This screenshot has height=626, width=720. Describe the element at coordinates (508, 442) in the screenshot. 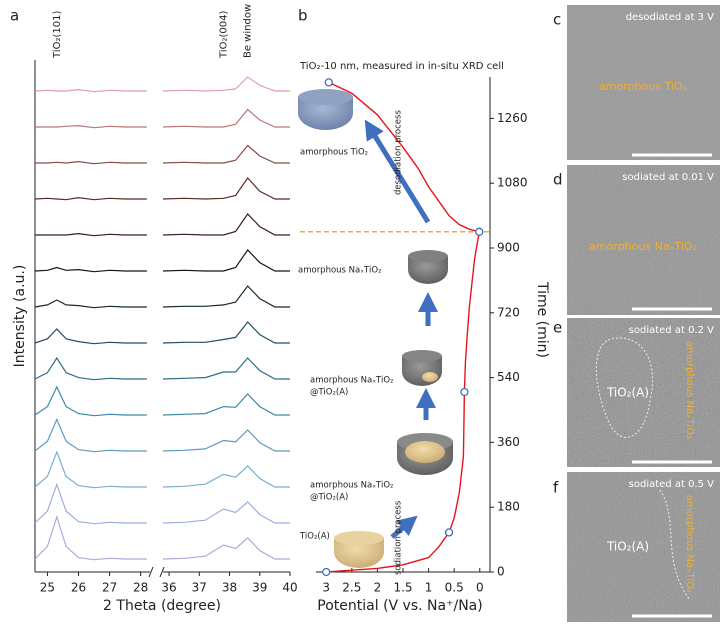

I see `y-tick-label: 360` at that location.